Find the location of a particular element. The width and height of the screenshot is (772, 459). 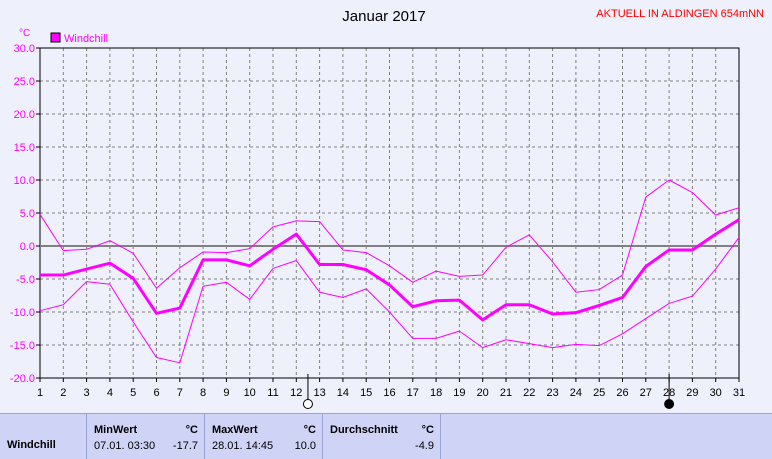

x-tick-label: 6 is located at coordinates (156, 393).